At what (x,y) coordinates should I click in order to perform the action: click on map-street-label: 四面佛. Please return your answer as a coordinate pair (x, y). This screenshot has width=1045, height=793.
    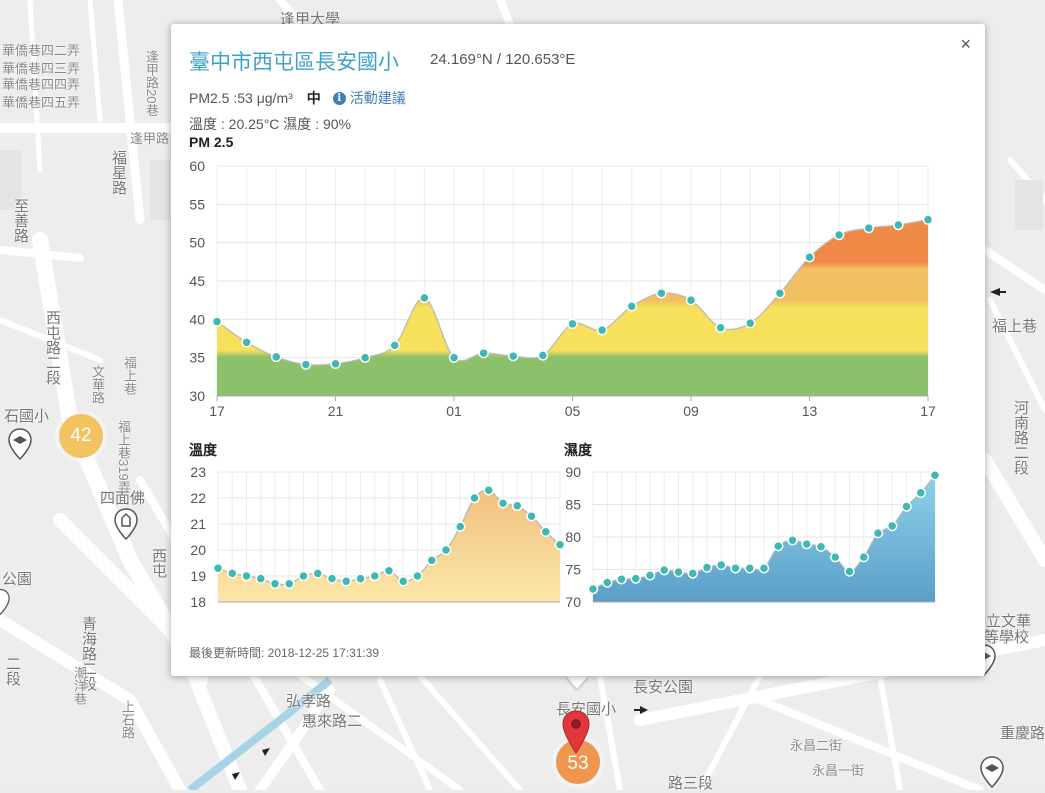
    Looking at the image, I should click on (123, 498).